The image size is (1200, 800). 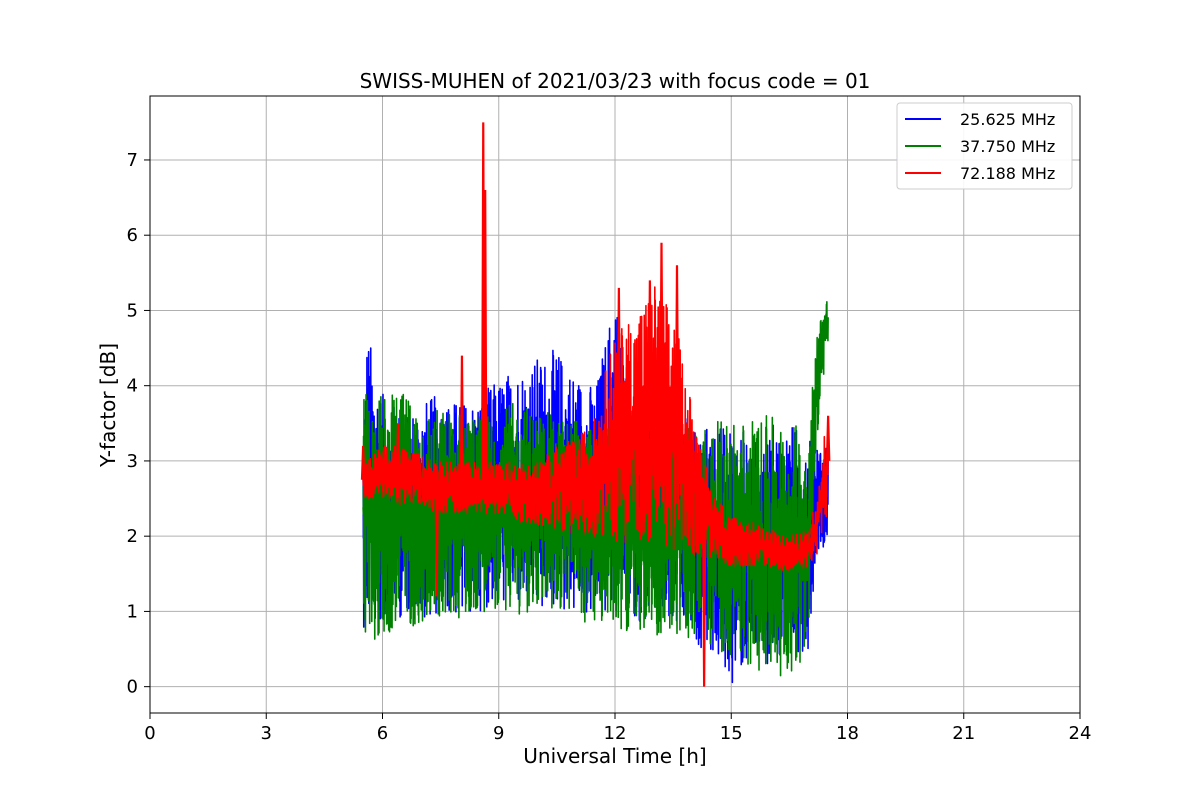 I want to click on y-tick-label: 1, so click(x=132, y=611).